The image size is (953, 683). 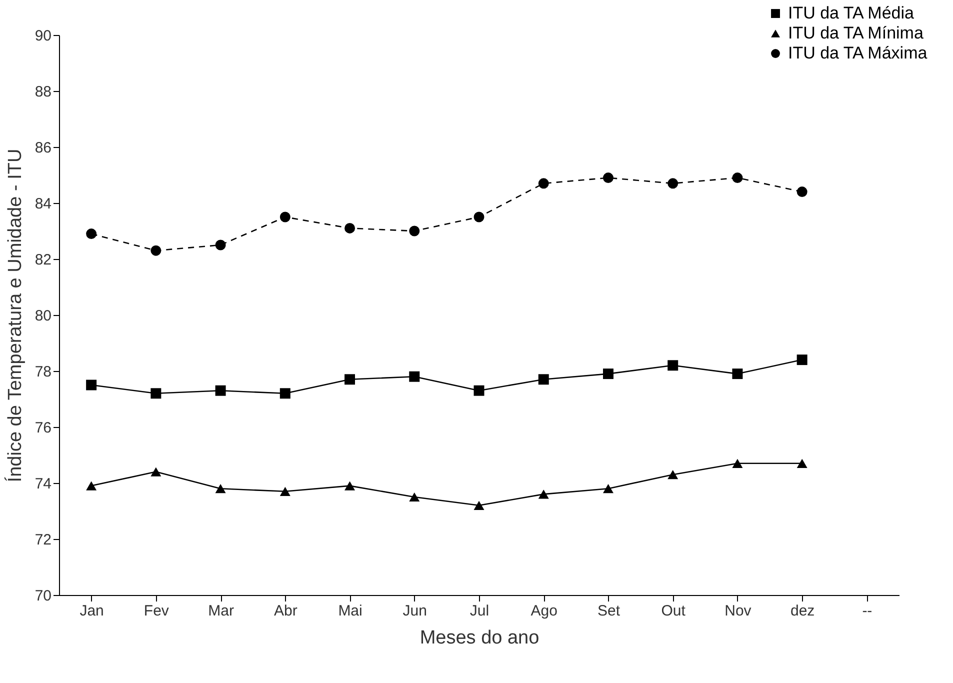 I want to click on legend-label: ITU da TA Máxima, so click(x=858, y=53).